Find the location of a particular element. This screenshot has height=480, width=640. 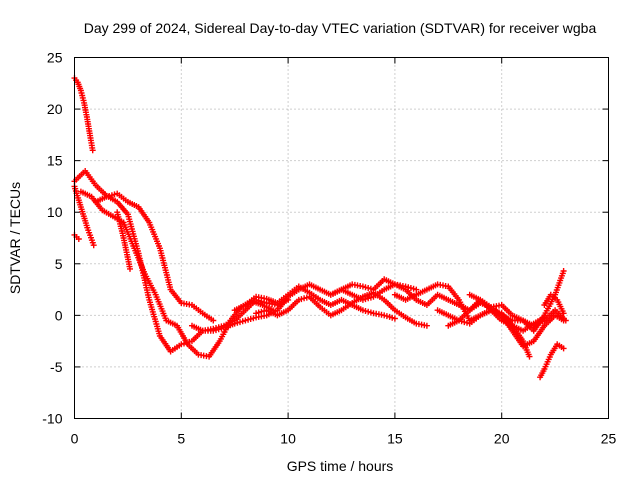

y-tick-label: 10 is located at coordinates (55, 212).